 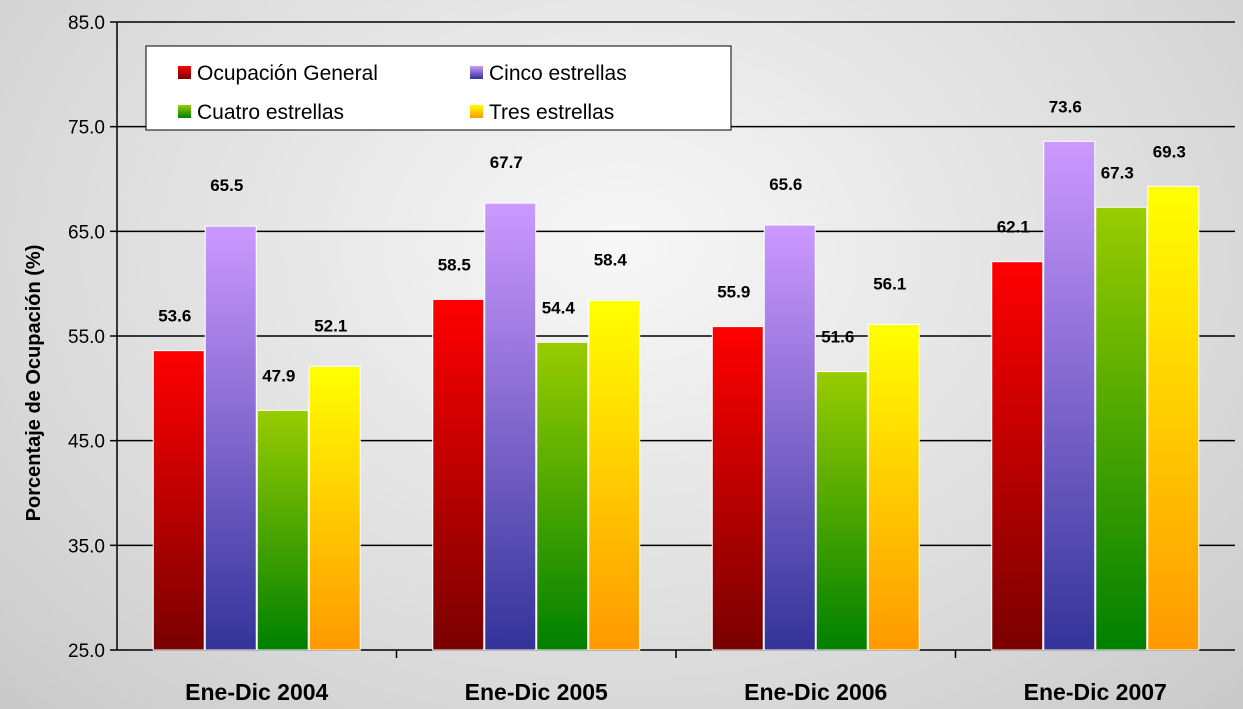 What do you see at coordinates (86, 128) in the screenshot?
I see `y-tick-label: 75.0` at bounding box center [86, 128].